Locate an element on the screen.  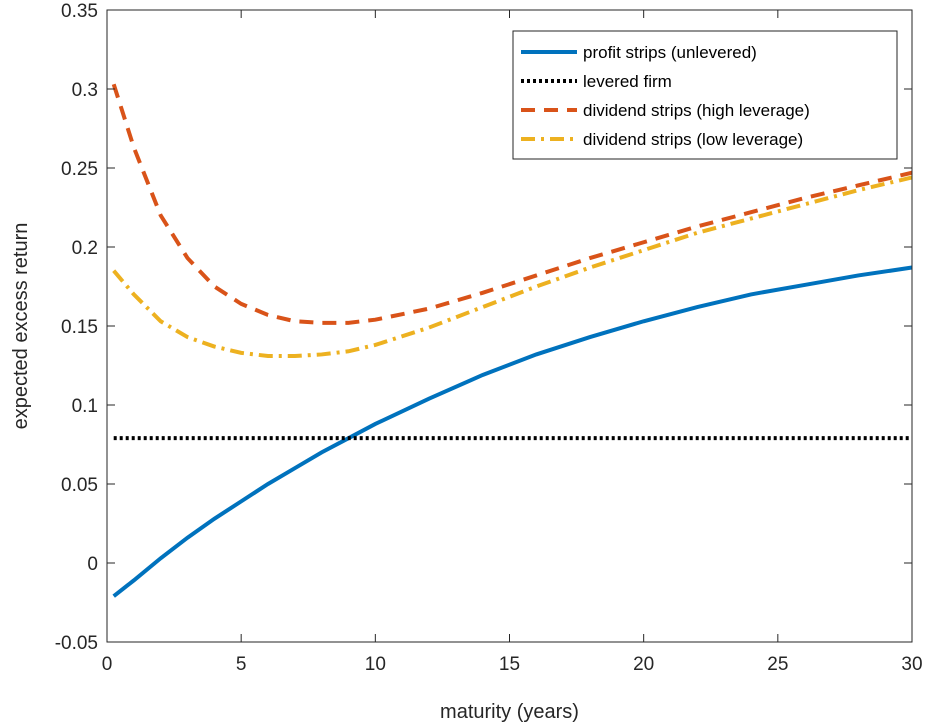
x-tick-label: 30 is located at coordinates (911, 664).